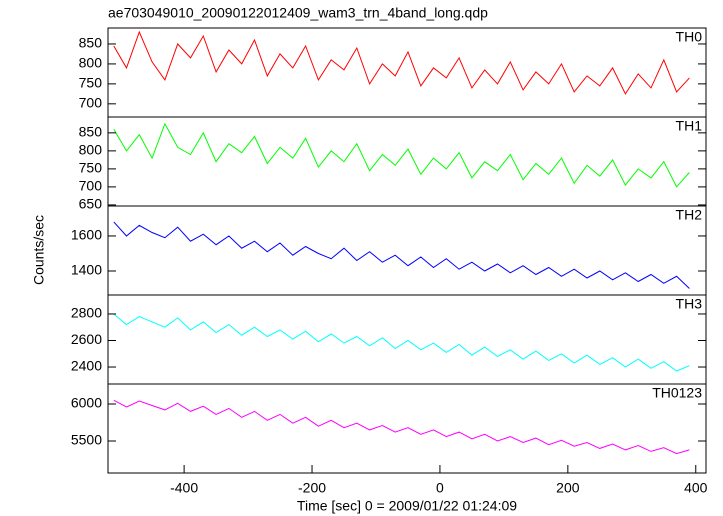 Image resolution: width=723 pixels, height=516 pixels. Describe the element at coordinates (696, 488) in the screenshot. I see `x-tick-label: 400` at that location.